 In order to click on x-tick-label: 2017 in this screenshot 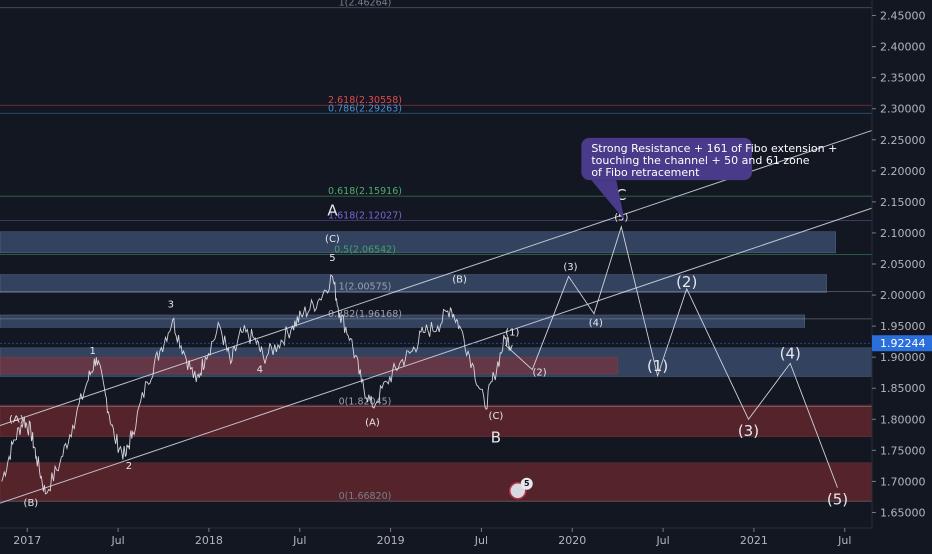, I will do `click(27, 540)`.